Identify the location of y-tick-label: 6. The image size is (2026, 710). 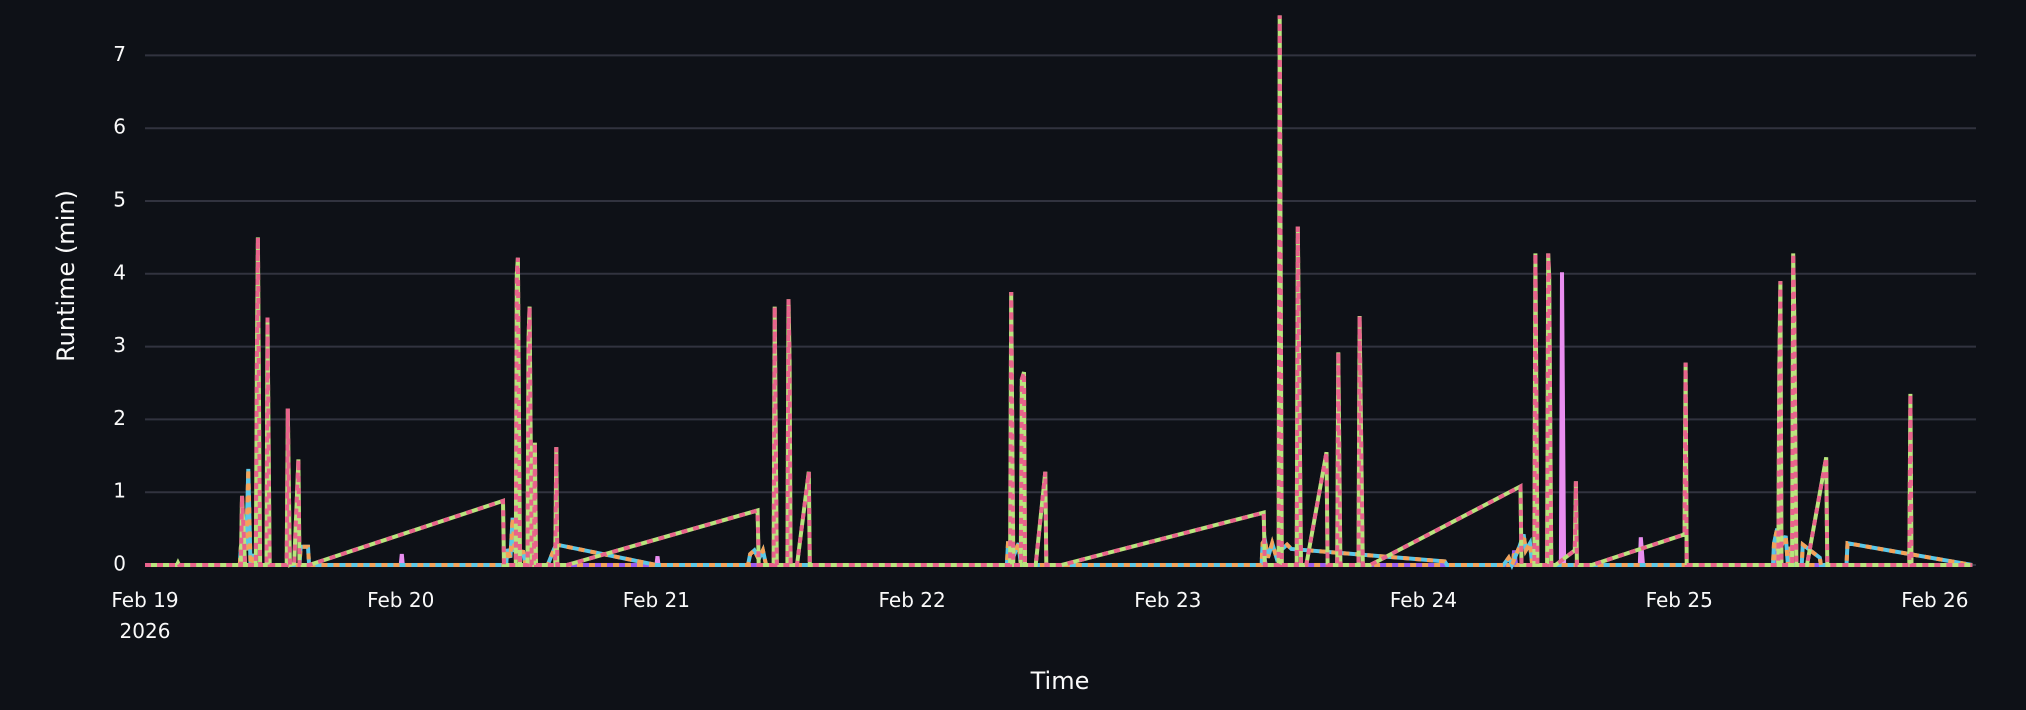
(119, 127).